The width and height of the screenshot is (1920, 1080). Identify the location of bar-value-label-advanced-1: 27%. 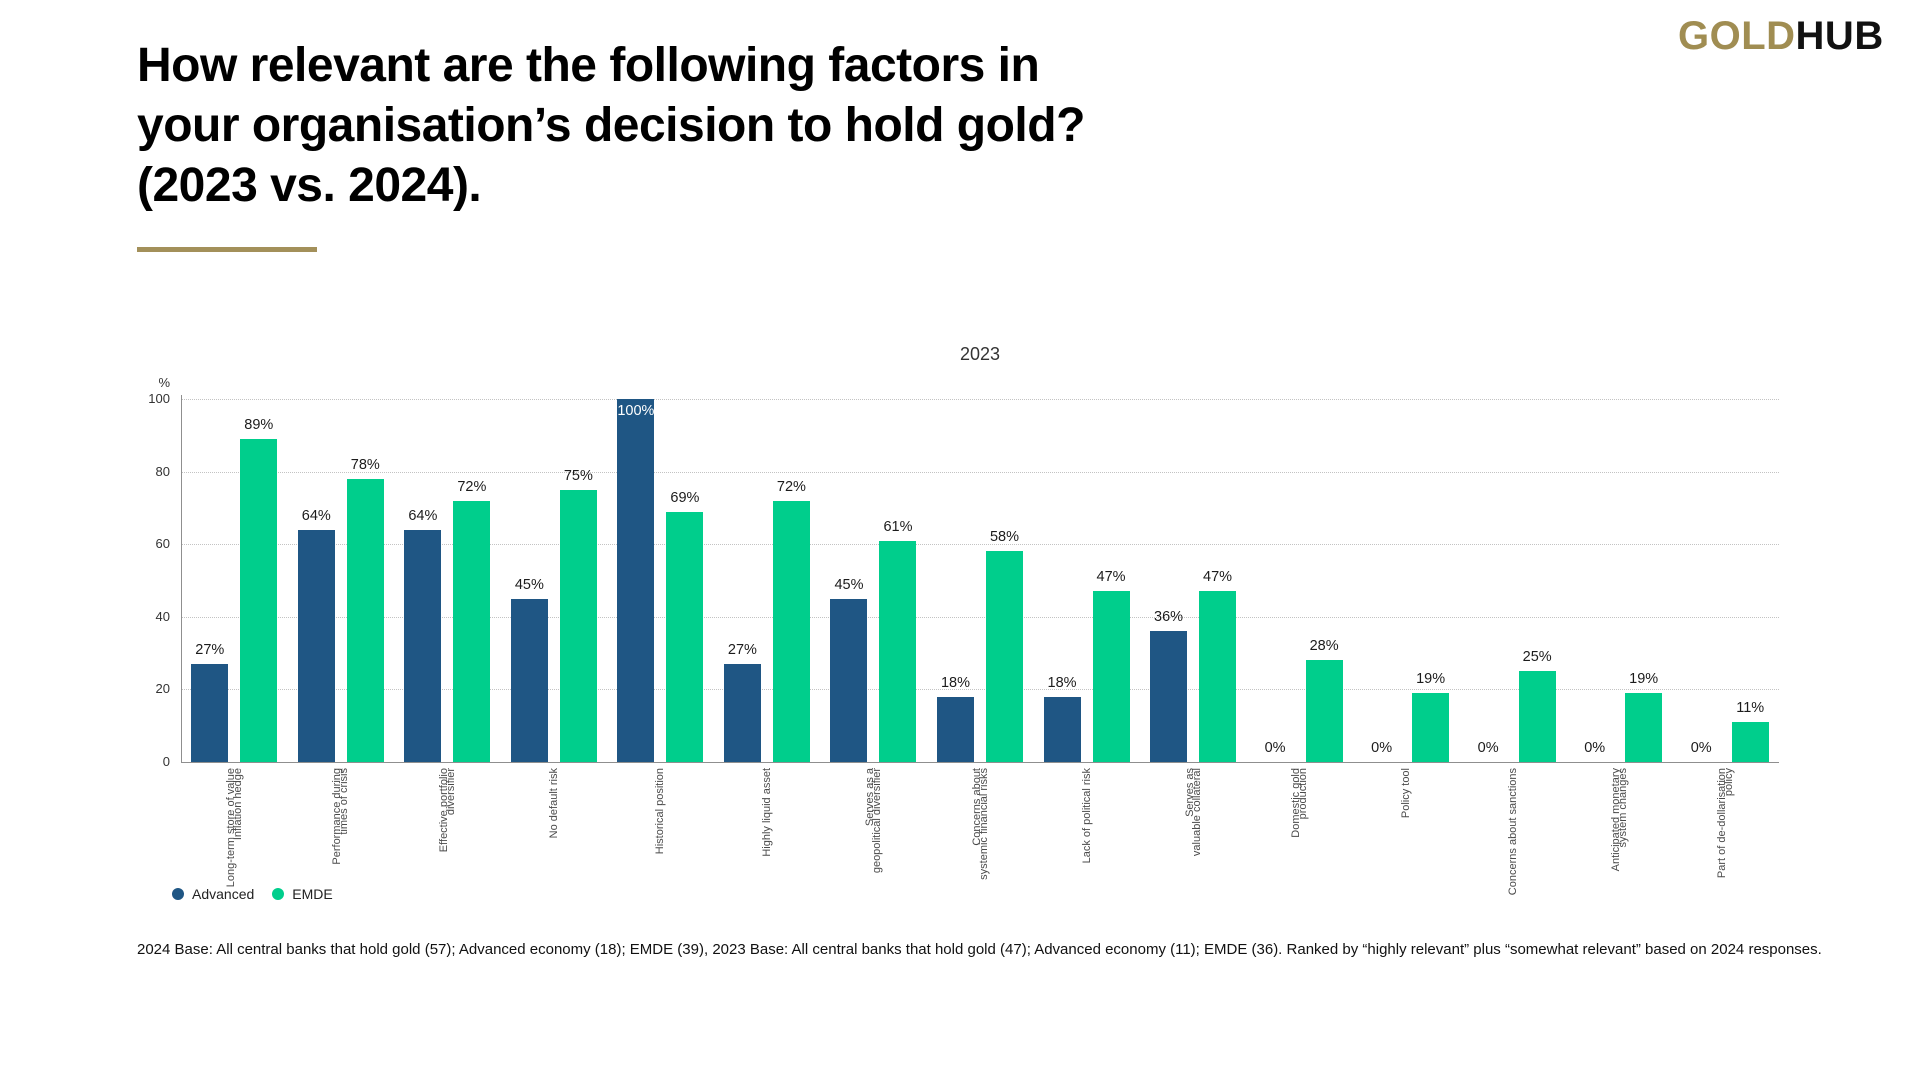
(210, 649).